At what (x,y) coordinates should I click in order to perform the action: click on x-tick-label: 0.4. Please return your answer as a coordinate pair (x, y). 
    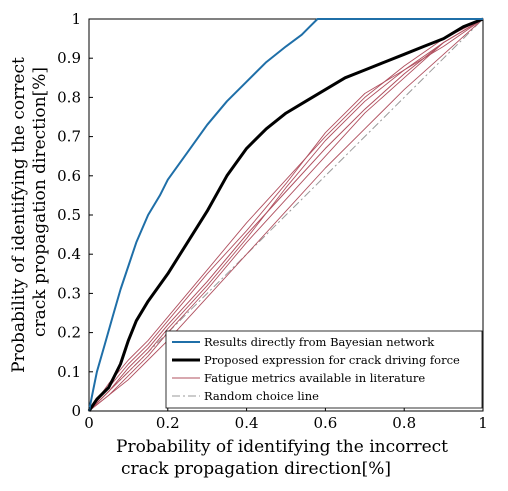
    Looking at the image, I should click on (247, 423).